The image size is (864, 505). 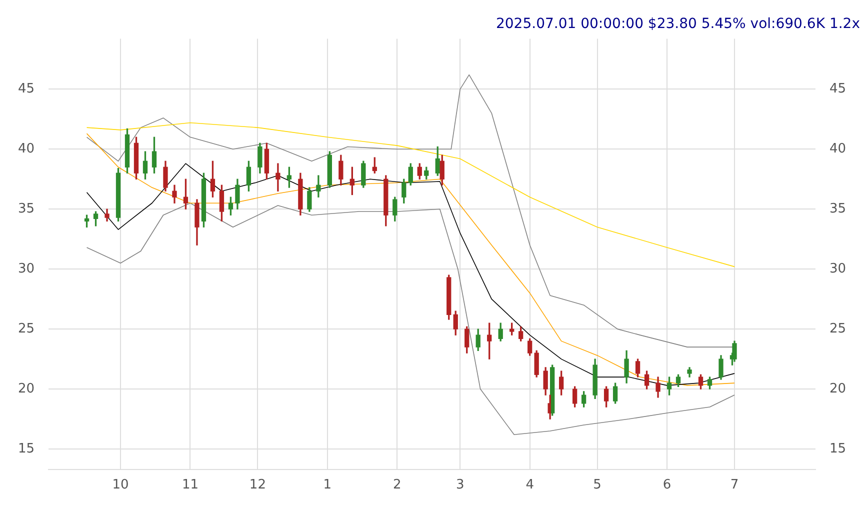 I want to click on chart-title: 2025.07.01 00:00:00 $23.80 5.45% vol:690.6K 1.2x, so click(x=678, y=24).